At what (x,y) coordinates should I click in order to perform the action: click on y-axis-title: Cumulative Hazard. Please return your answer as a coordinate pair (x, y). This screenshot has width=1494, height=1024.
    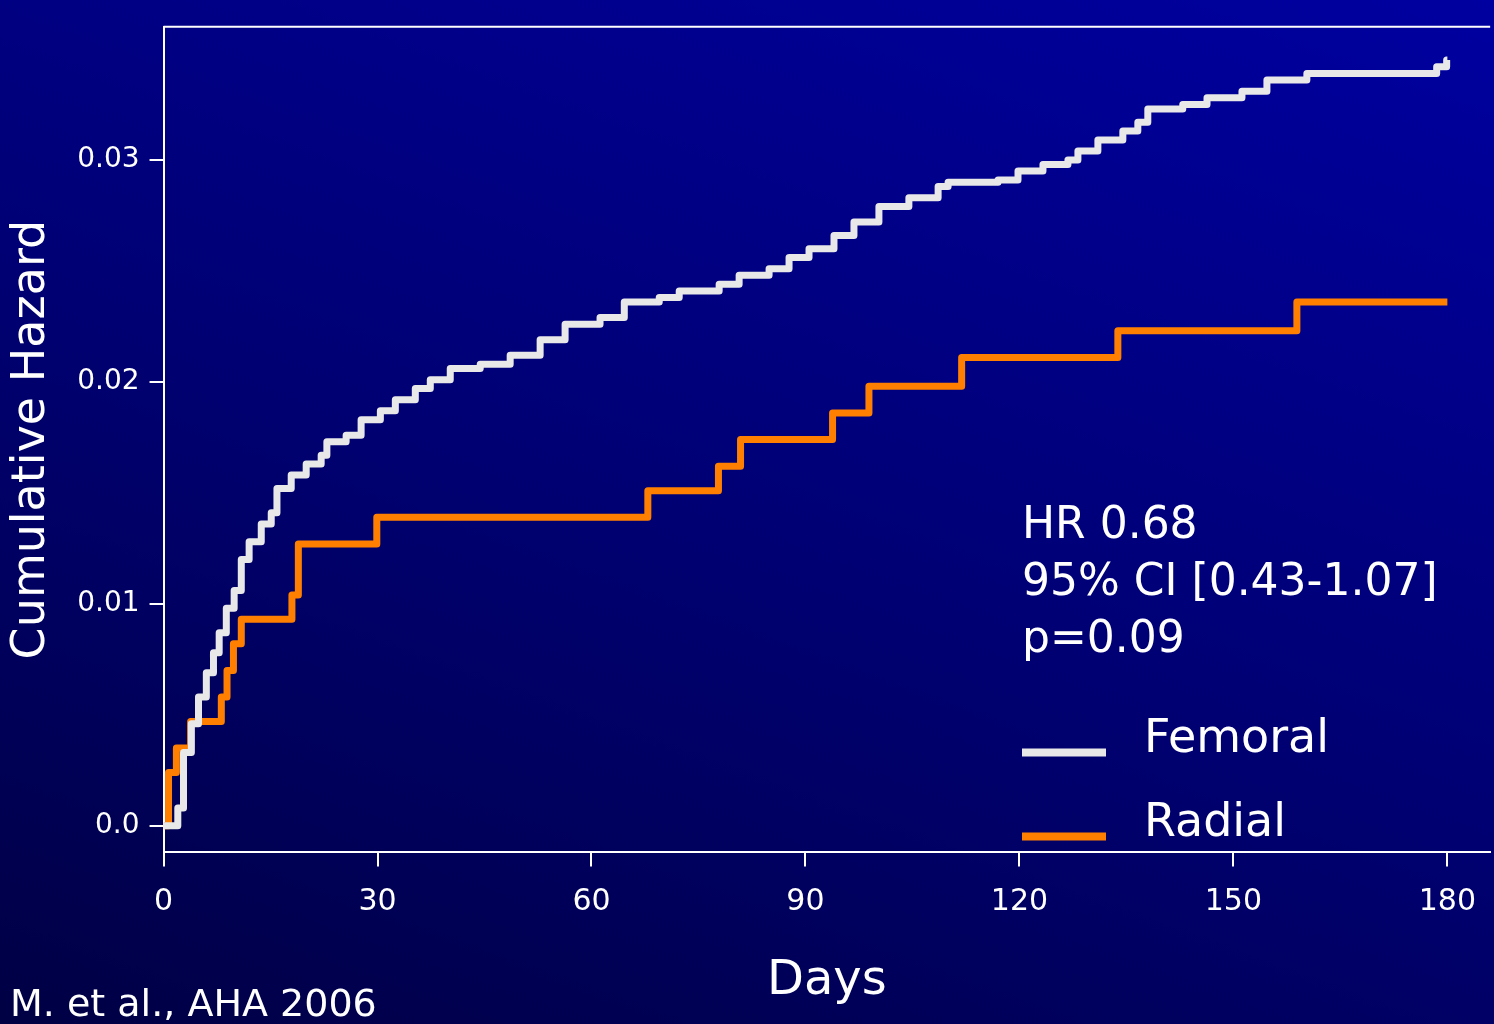
    Looking at the image, I should click on (27, 439).